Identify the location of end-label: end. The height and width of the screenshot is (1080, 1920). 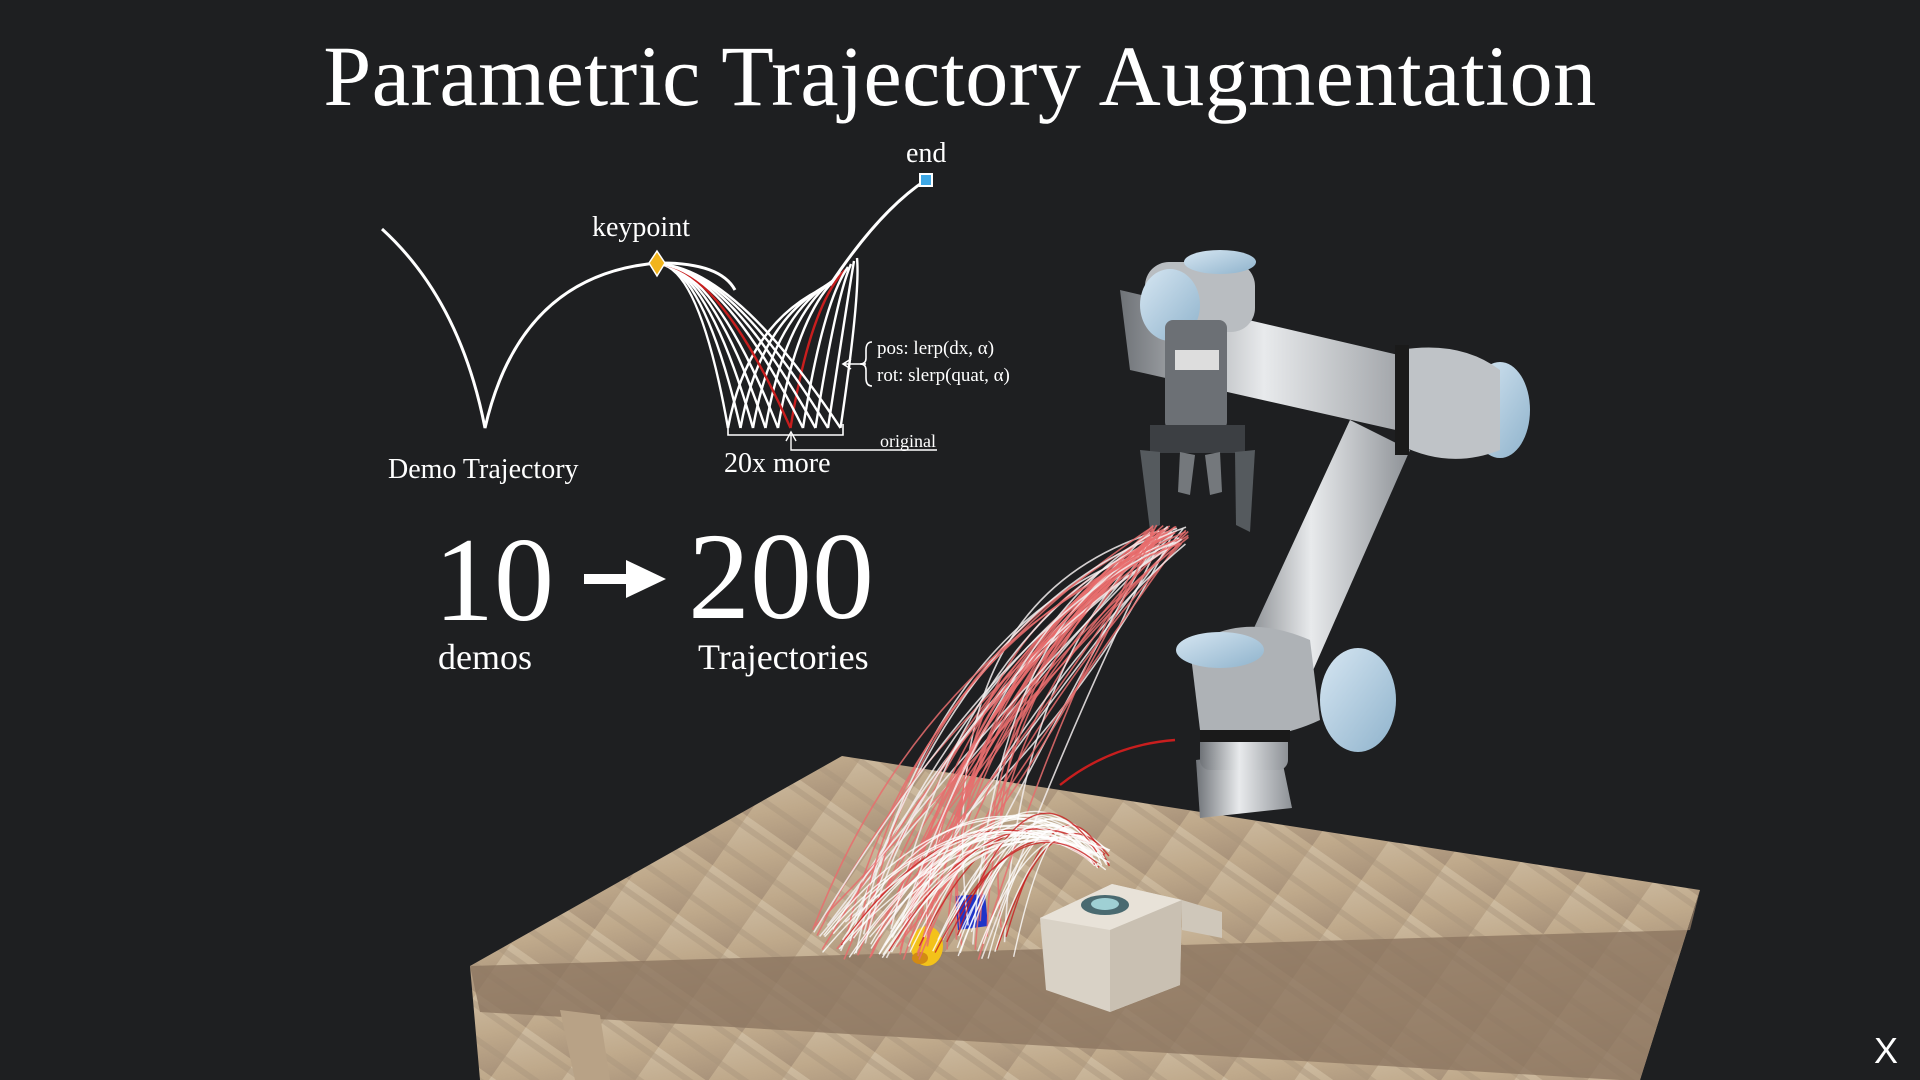
(926, 153).